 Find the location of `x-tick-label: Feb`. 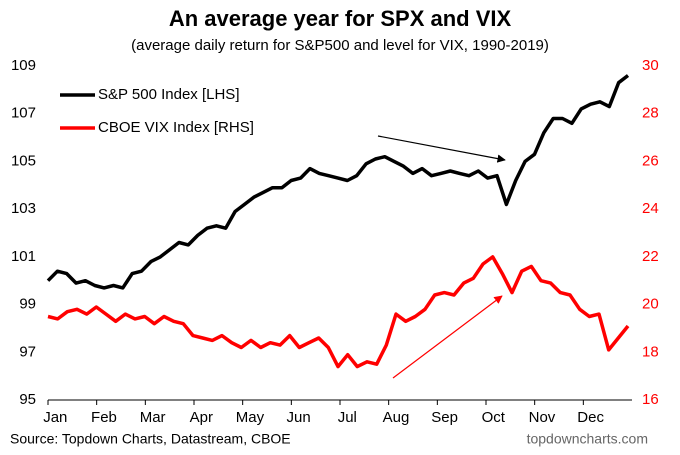

x-tick-label: Feb is located at coordinates (104, 417).